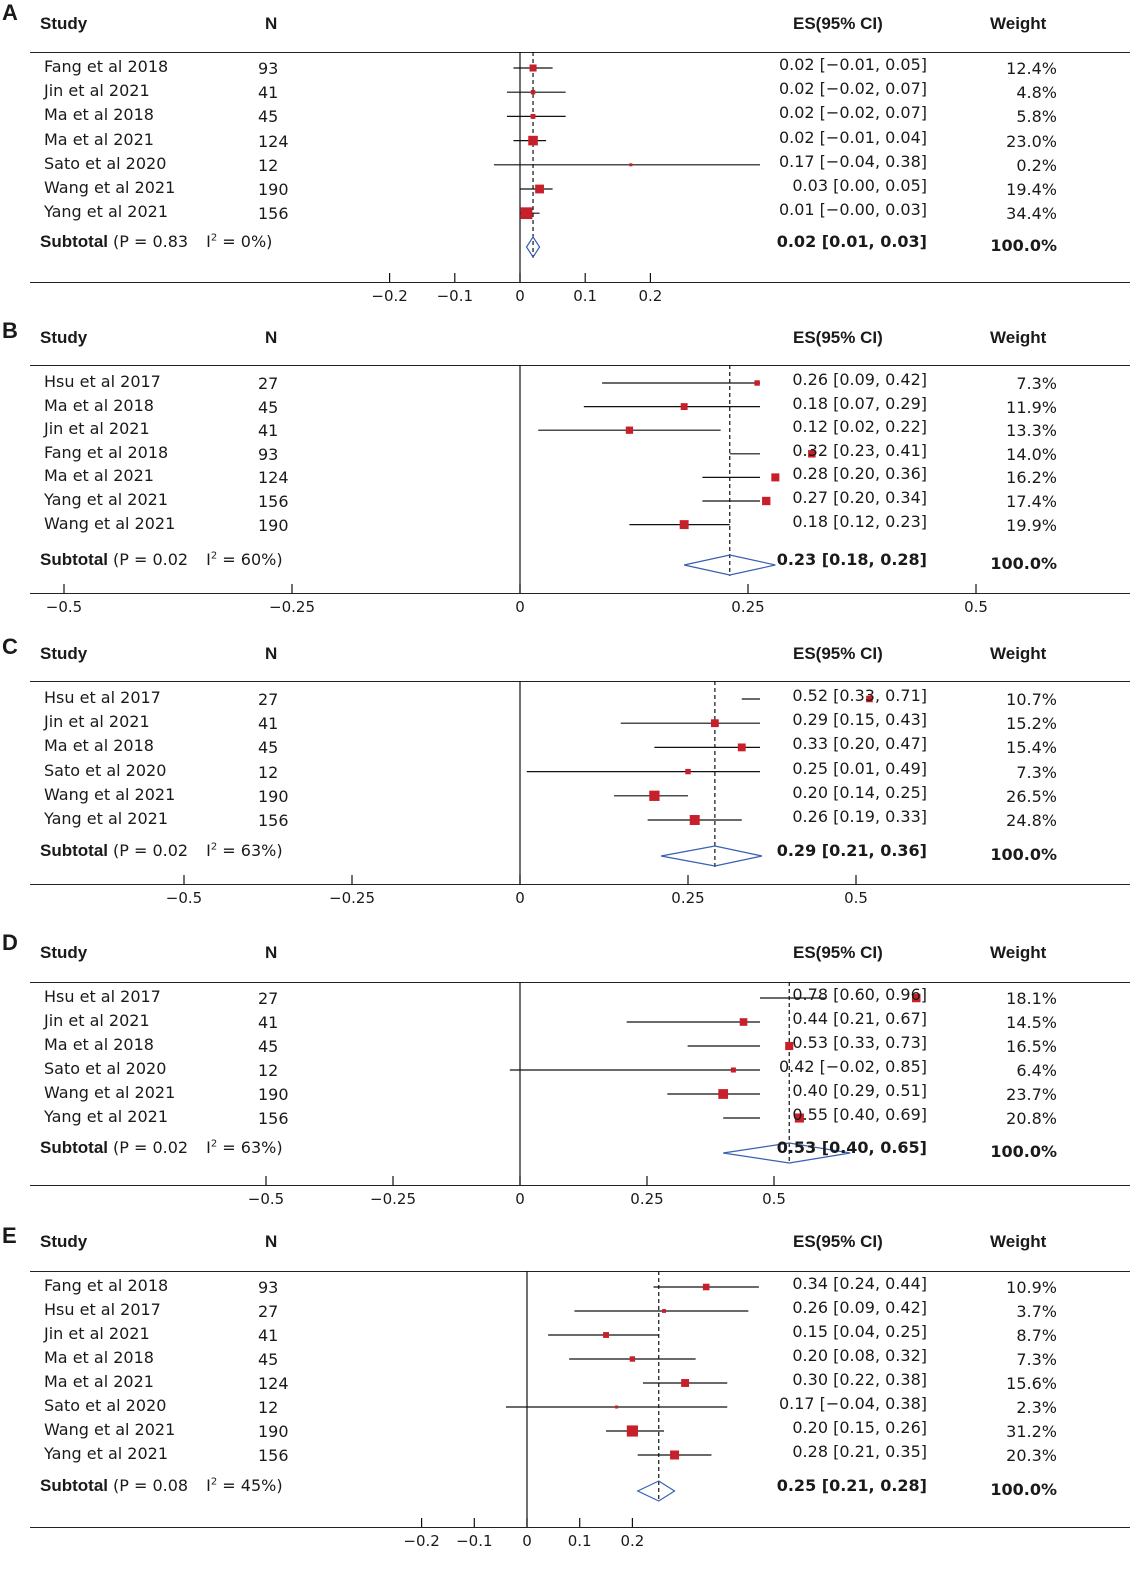 Image resolution: width=1135 pixels, height=1581 pixels. What do you see at coordinates (10, 330) in the screenshot?
I see `panel-letter: B` at bounding box center [10, 330].